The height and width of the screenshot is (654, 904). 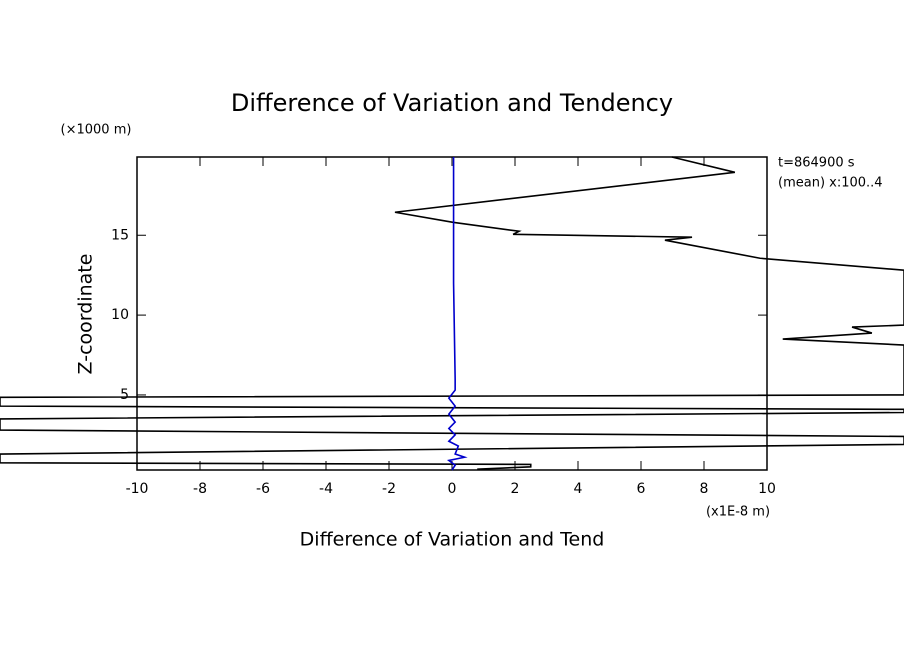 I want to click on x-tick-label: -6, so click(x=263, y=489).